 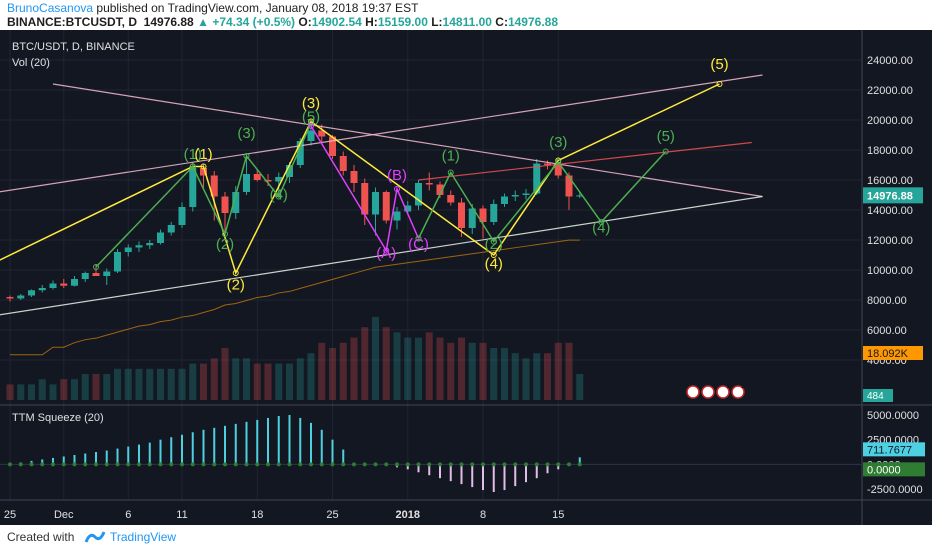 I want to click on tradingview-brand: TradingView, so click(x=143, y=537).